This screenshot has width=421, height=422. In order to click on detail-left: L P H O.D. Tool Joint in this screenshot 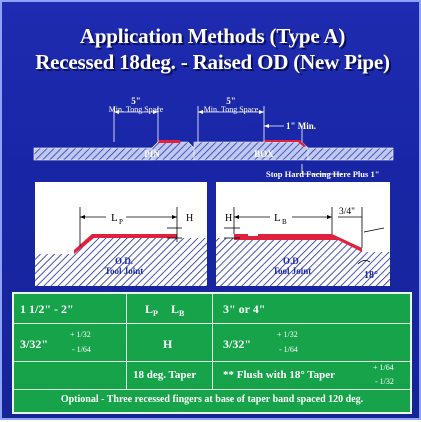, I will do `click(121, 234)`.